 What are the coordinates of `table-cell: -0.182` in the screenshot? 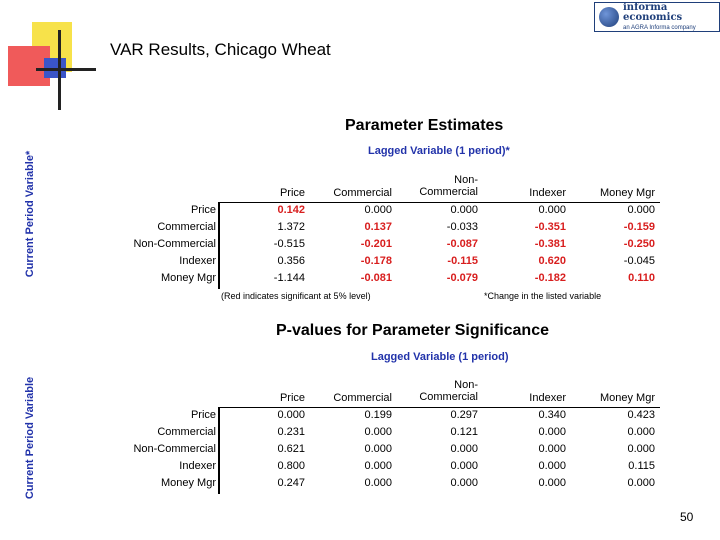 It's located at (550, 278).